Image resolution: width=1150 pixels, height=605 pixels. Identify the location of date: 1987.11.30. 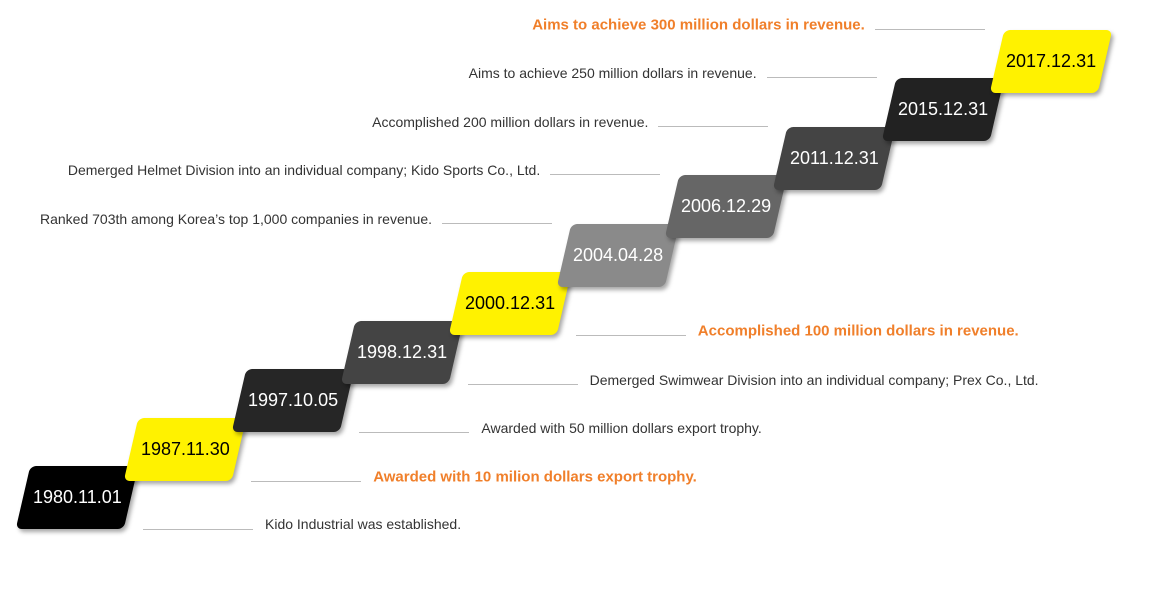
(185, 448).